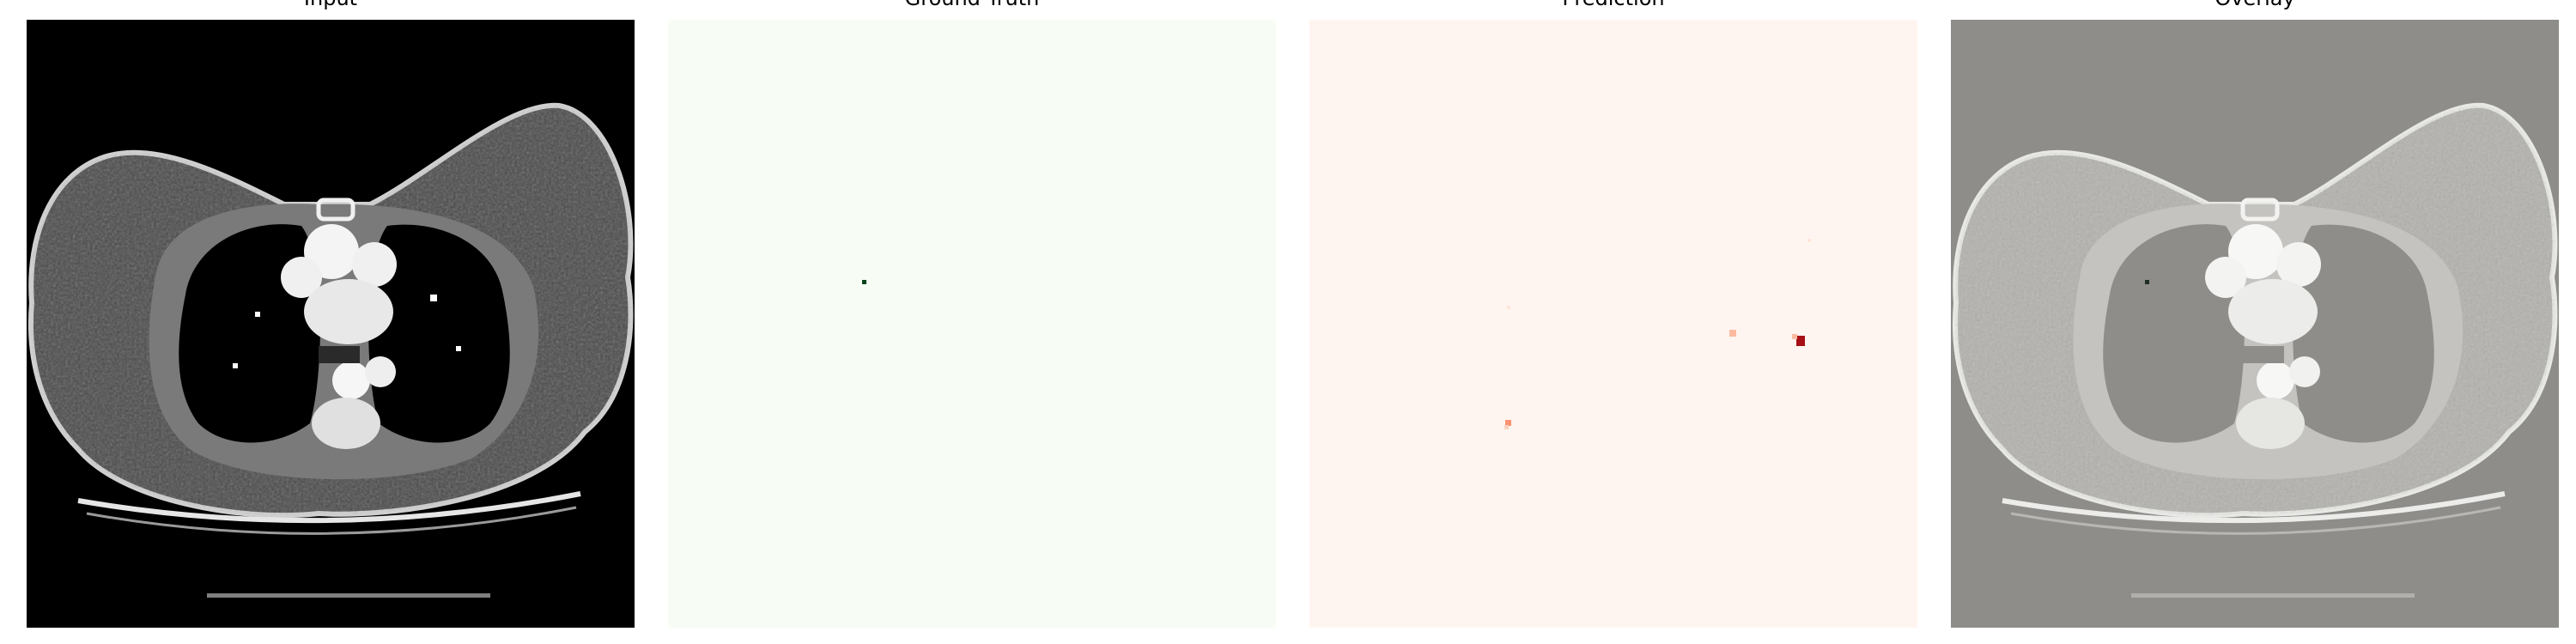 The image size is (2576, 644). Describe the element at coordinates (864, 282) in the screenshot. I see `ground-truth-lesion-mark` at that location.